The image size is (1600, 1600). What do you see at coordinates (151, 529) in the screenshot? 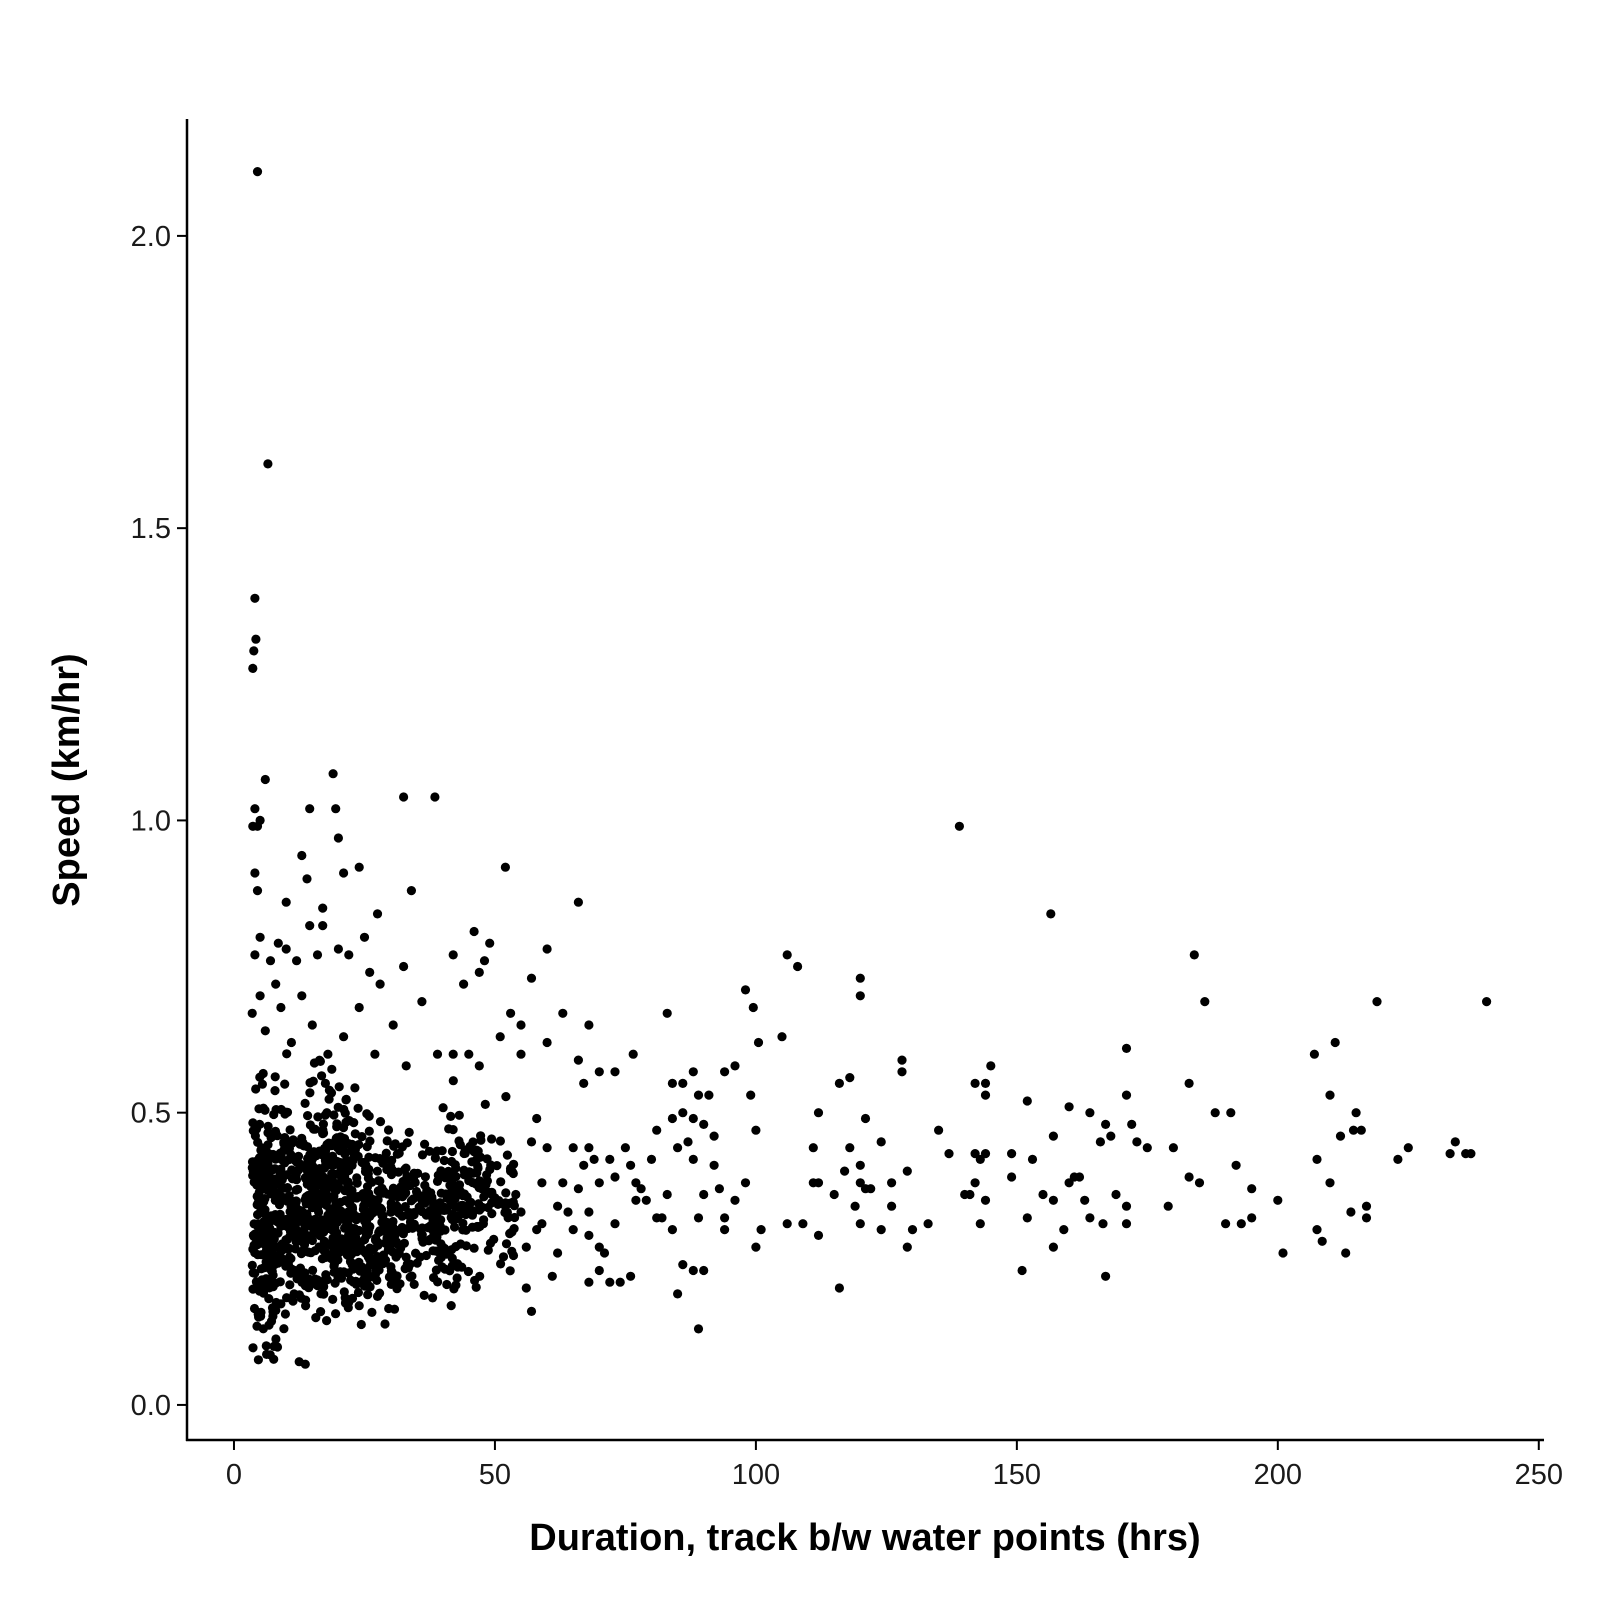
I see `y-tick-label: 1.5` at bounding box center [151, 529].